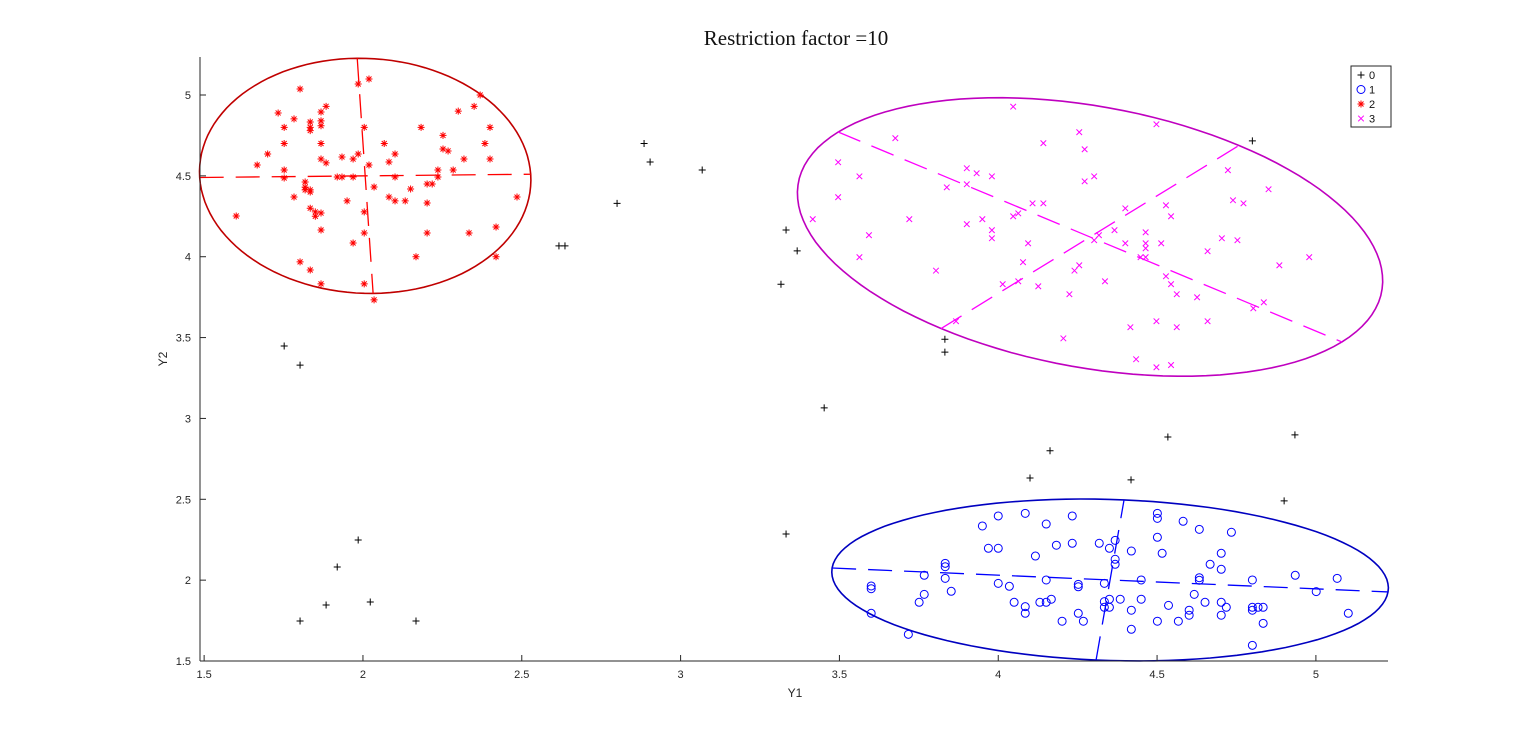 This screenshot has height=744, width=1536. I want to click on legend-box, so click(1371, 96).